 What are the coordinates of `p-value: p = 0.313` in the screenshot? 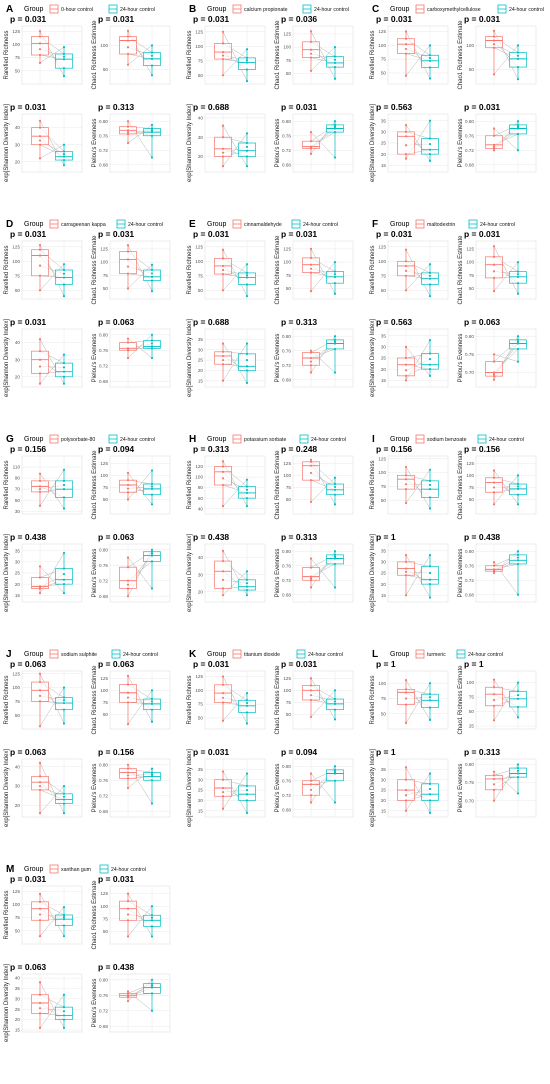 It's located at (211, 449).